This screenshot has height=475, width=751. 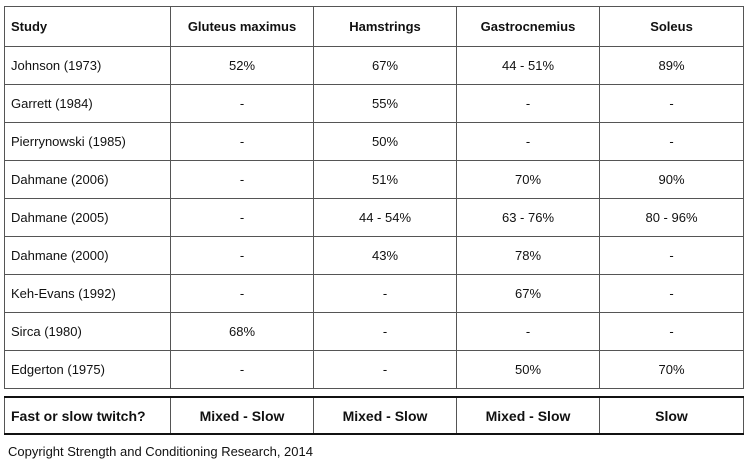 What do you see at coordinates (528, 255) in the screenshot?
I see `cell: 78%` at bounding box center [528, 255].